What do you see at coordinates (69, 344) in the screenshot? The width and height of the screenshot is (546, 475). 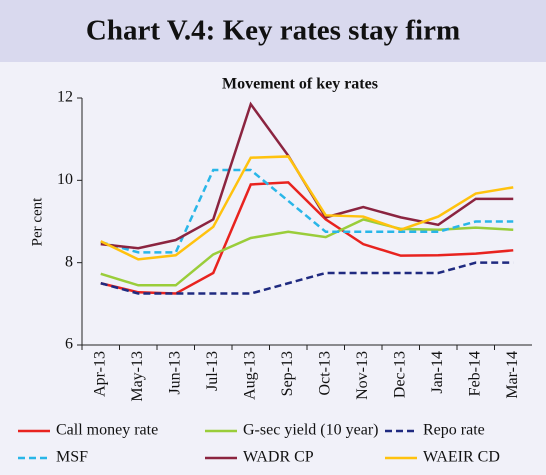 I see `y-tick-label: 6` at bounding box center [69, 344].